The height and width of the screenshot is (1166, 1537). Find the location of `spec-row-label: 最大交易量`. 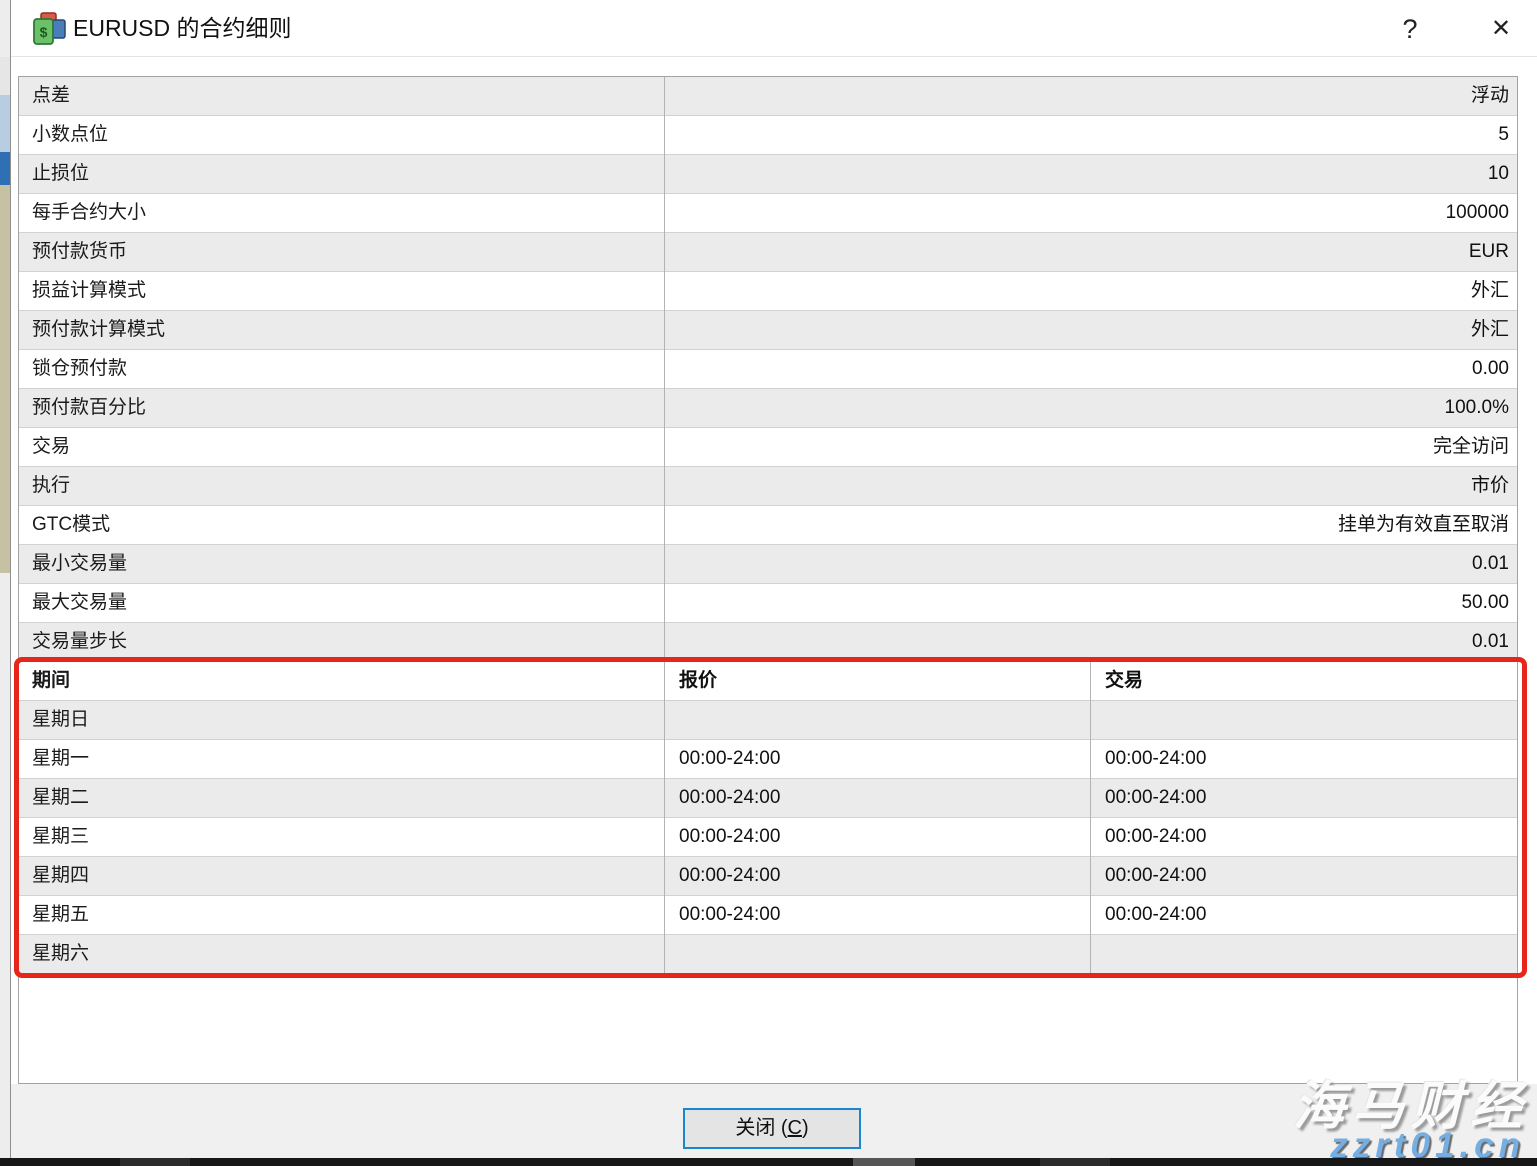

spec-row-label: 最大交易量 is located at coordinates (80, 602).